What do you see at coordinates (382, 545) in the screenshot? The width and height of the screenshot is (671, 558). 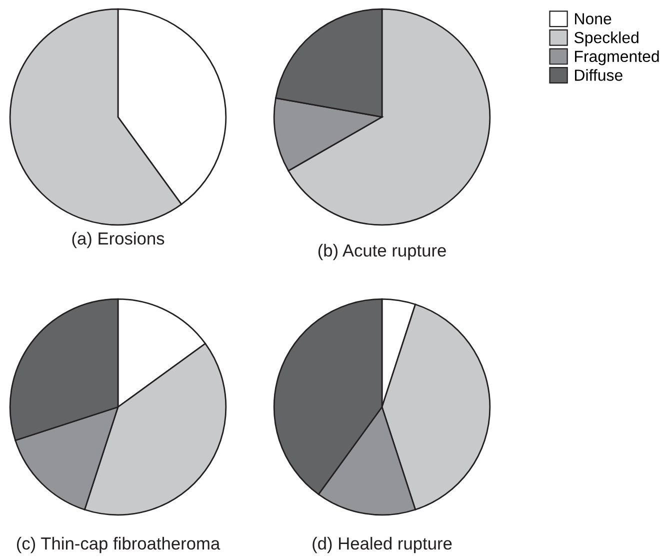 I see `text: (d) Healed rupture` at bounding box center [382, 545].